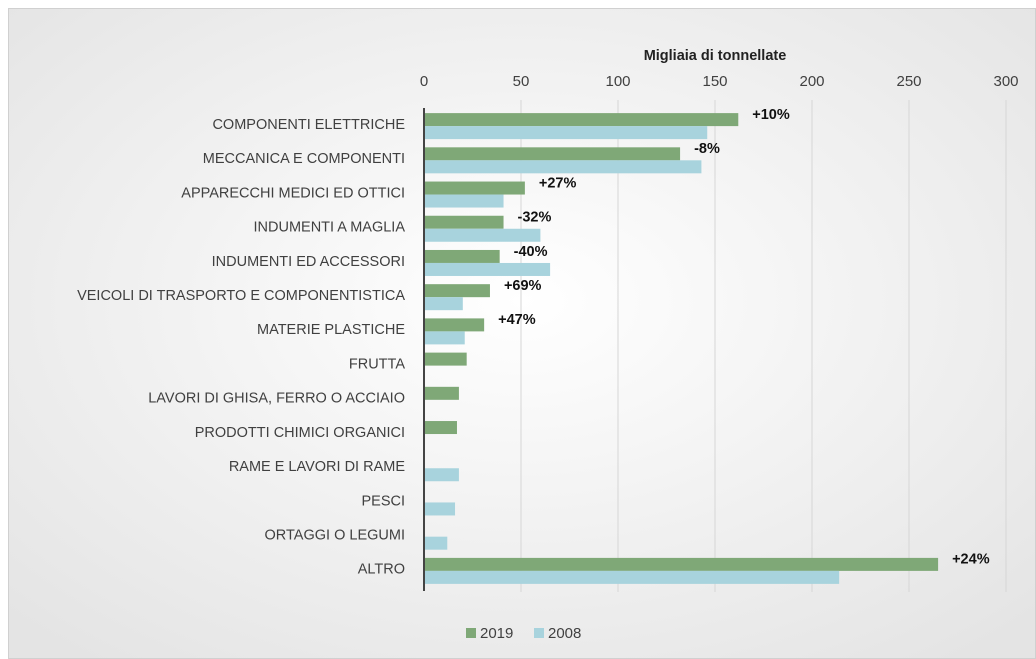  Describe the element at coordinates (381, 570) in the screenshot. I see `y-tick-label: ALTRO` at that location.